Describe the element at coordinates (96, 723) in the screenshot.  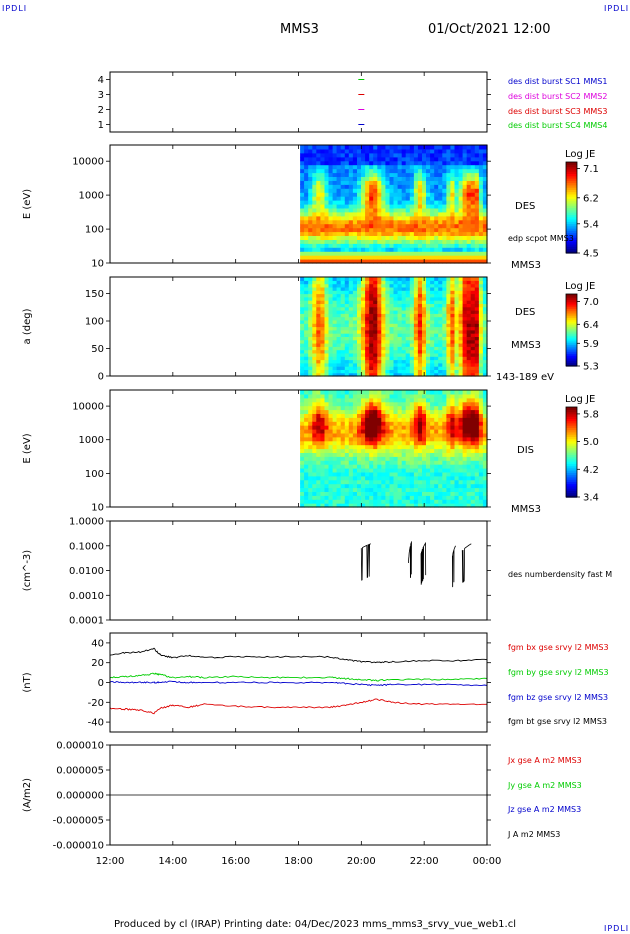
I see `y-tick-label: -40` at that location.